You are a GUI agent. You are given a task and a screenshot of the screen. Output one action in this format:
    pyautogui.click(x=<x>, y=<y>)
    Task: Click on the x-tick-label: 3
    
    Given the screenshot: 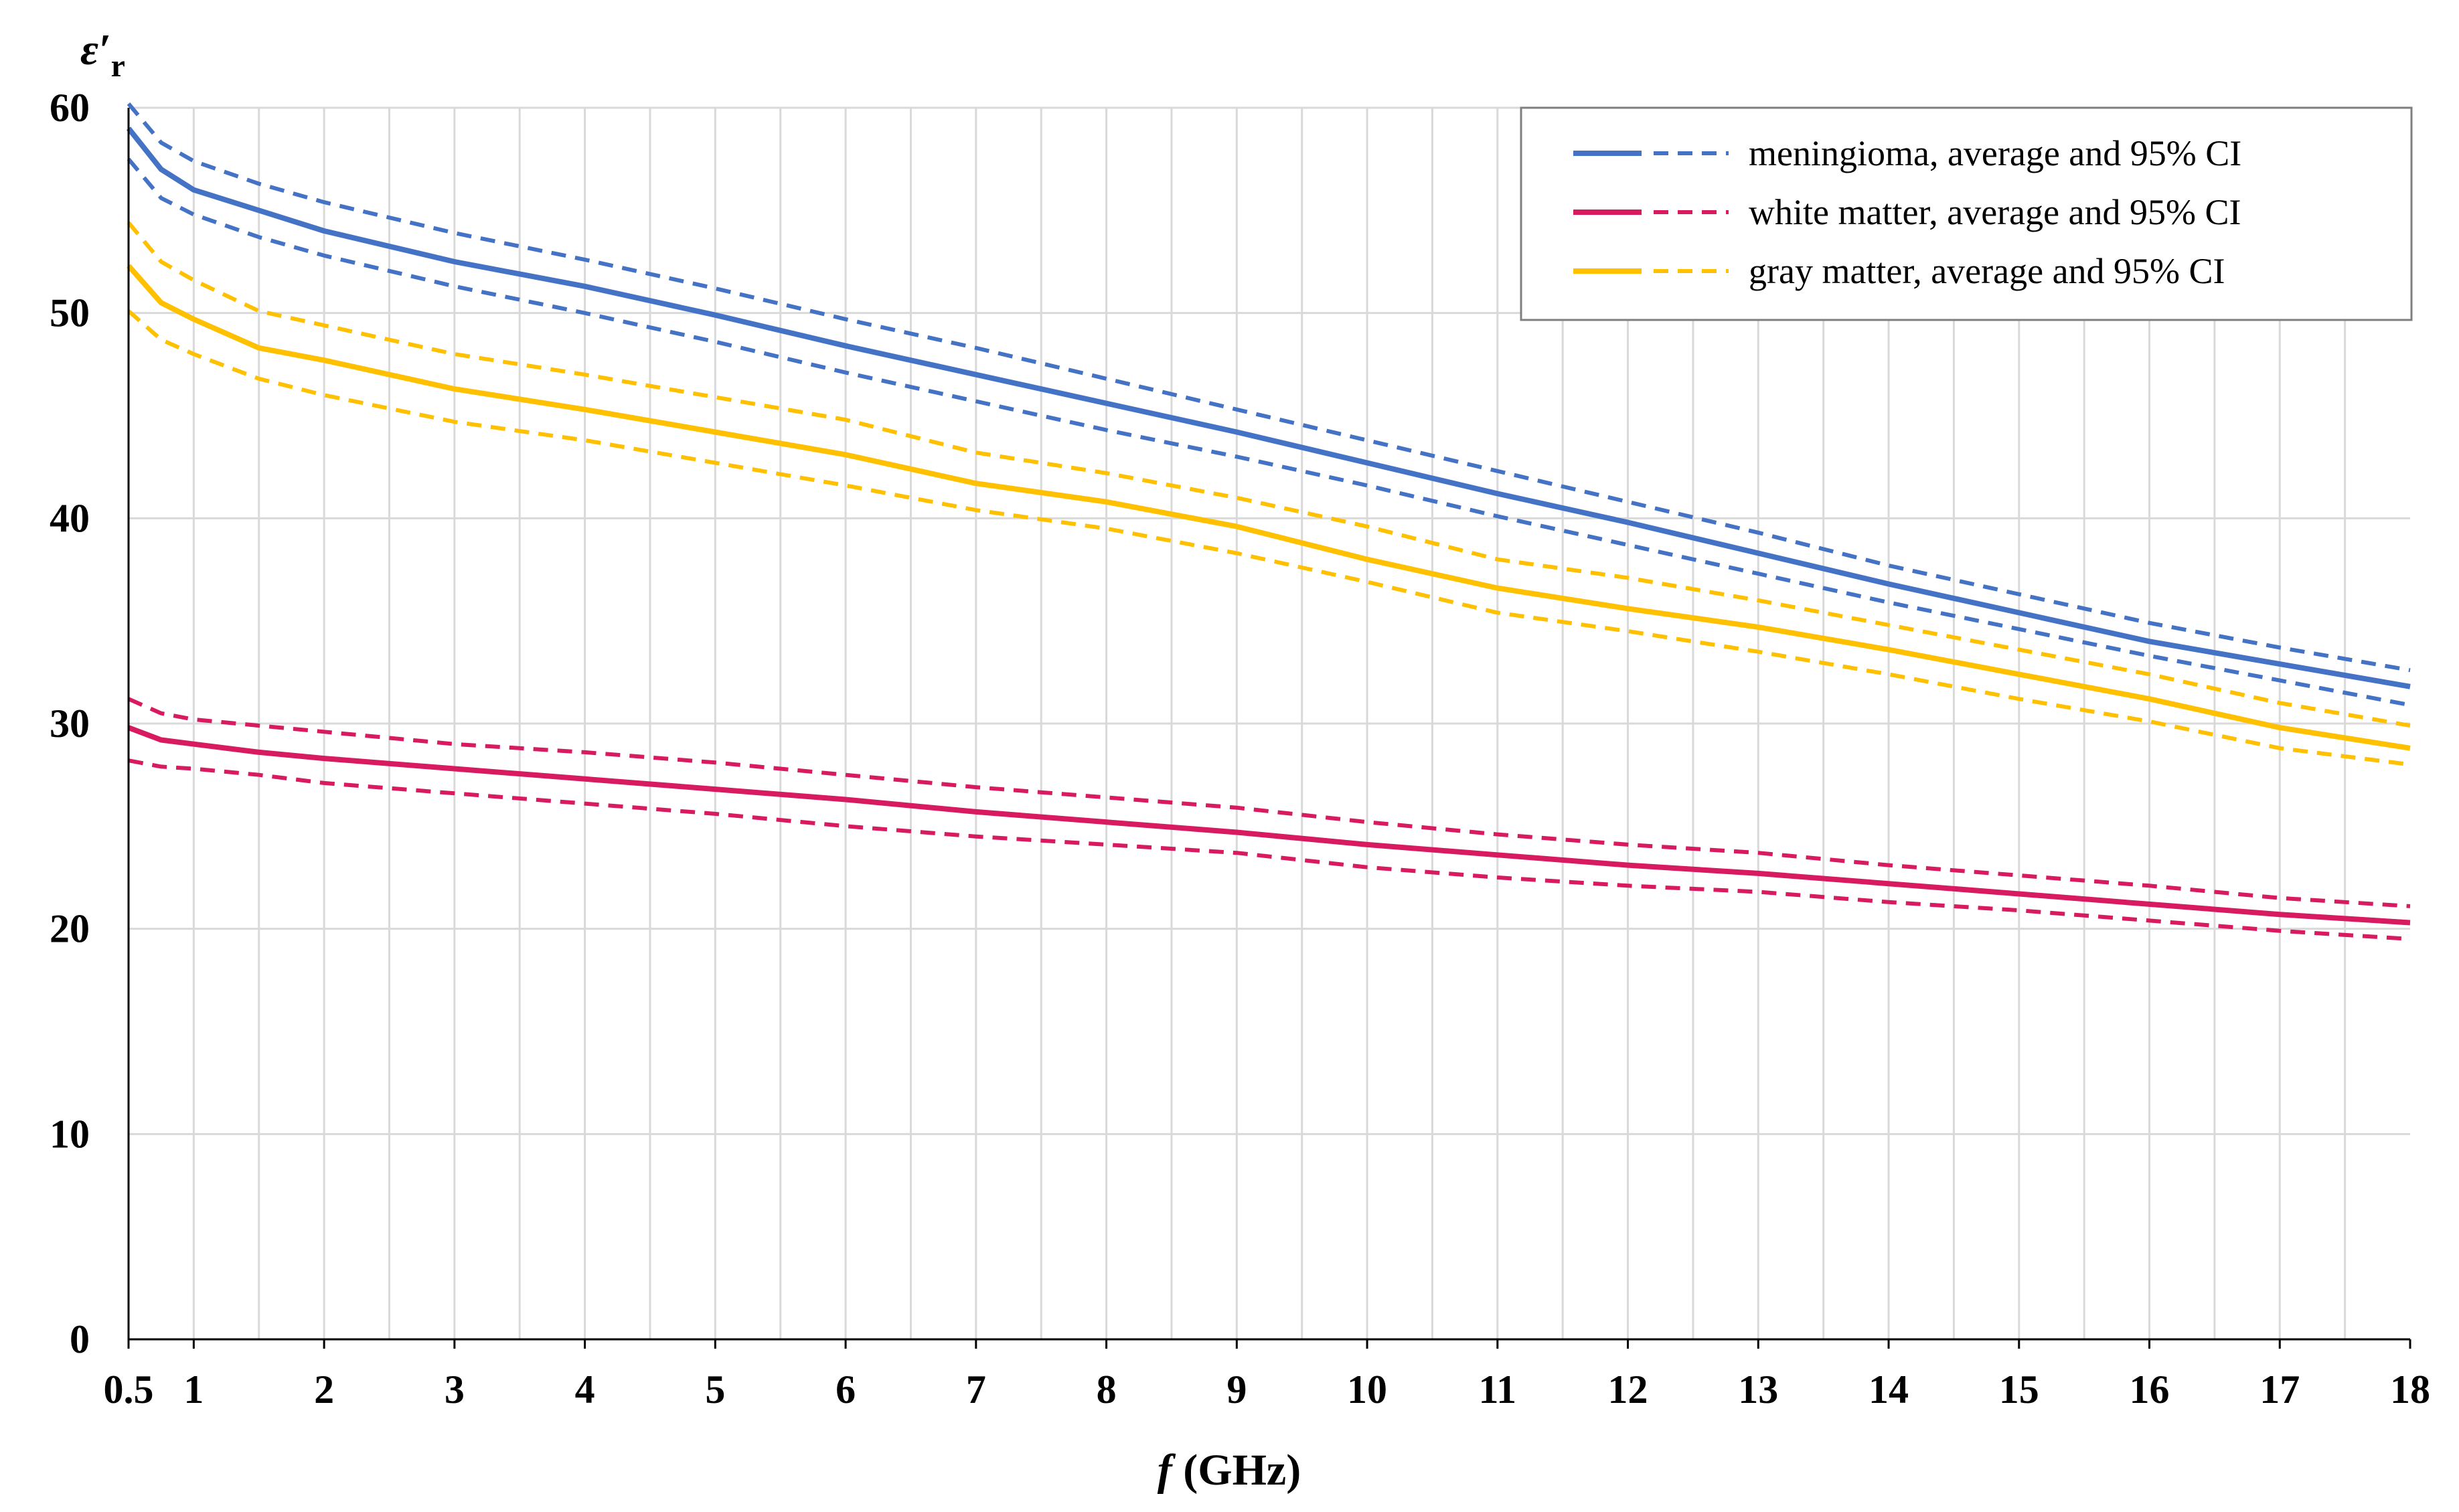 What is the action you would take?
    pyautogui.click(x=455, y=1389)
    